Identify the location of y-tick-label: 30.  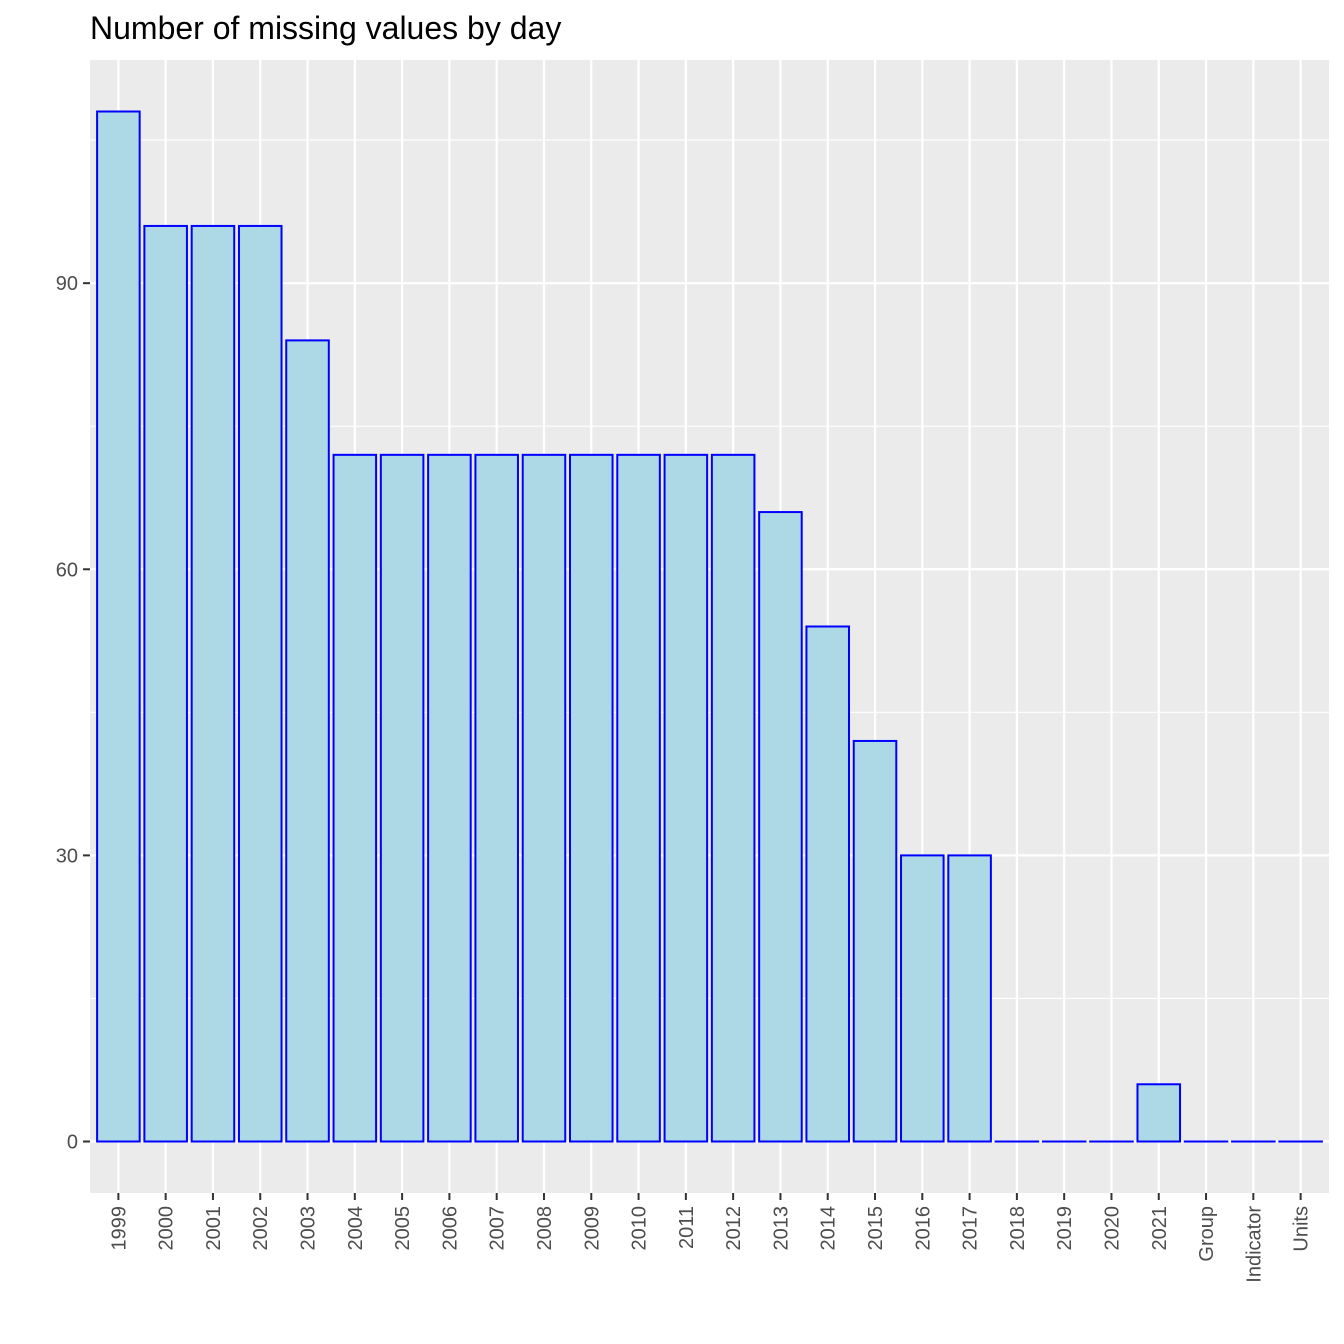
(67, 856).